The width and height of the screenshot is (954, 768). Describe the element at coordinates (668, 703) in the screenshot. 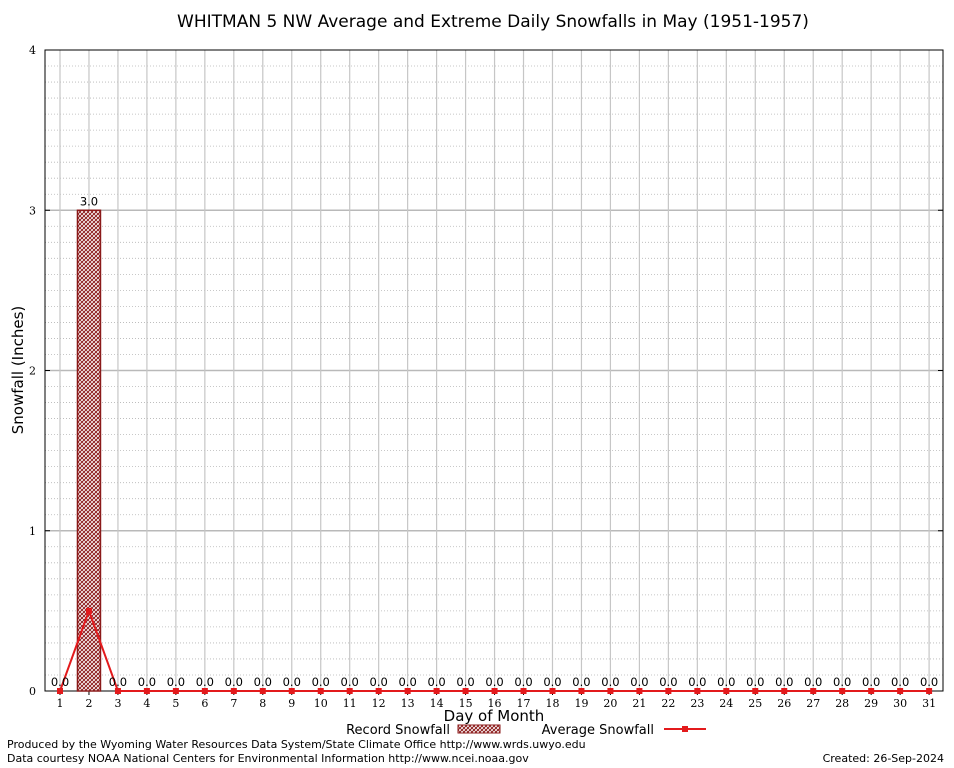

I see `x-tick-label: 22` at that location.